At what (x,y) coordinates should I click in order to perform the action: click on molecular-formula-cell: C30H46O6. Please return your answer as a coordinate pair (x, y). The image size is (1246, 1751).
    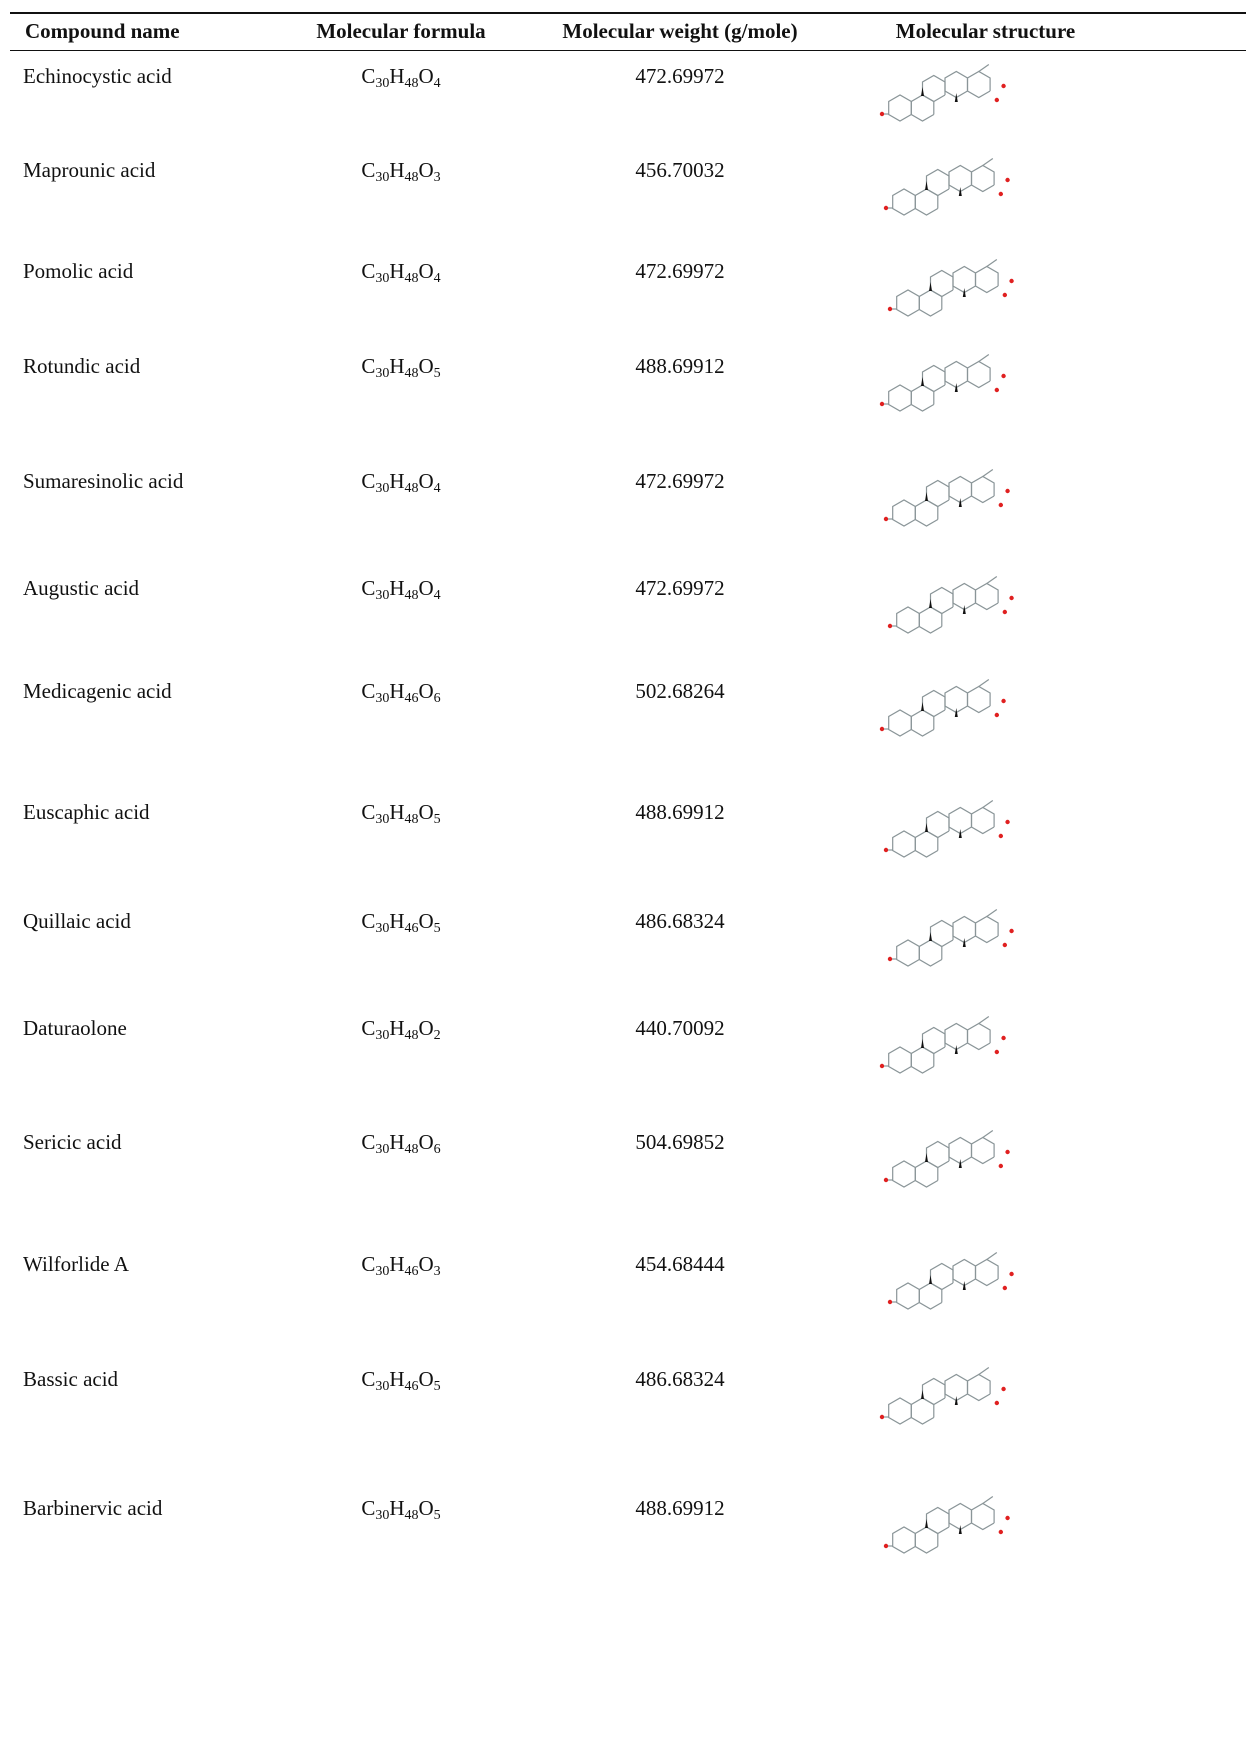
    Looking at the image, I should click on (401, 692).